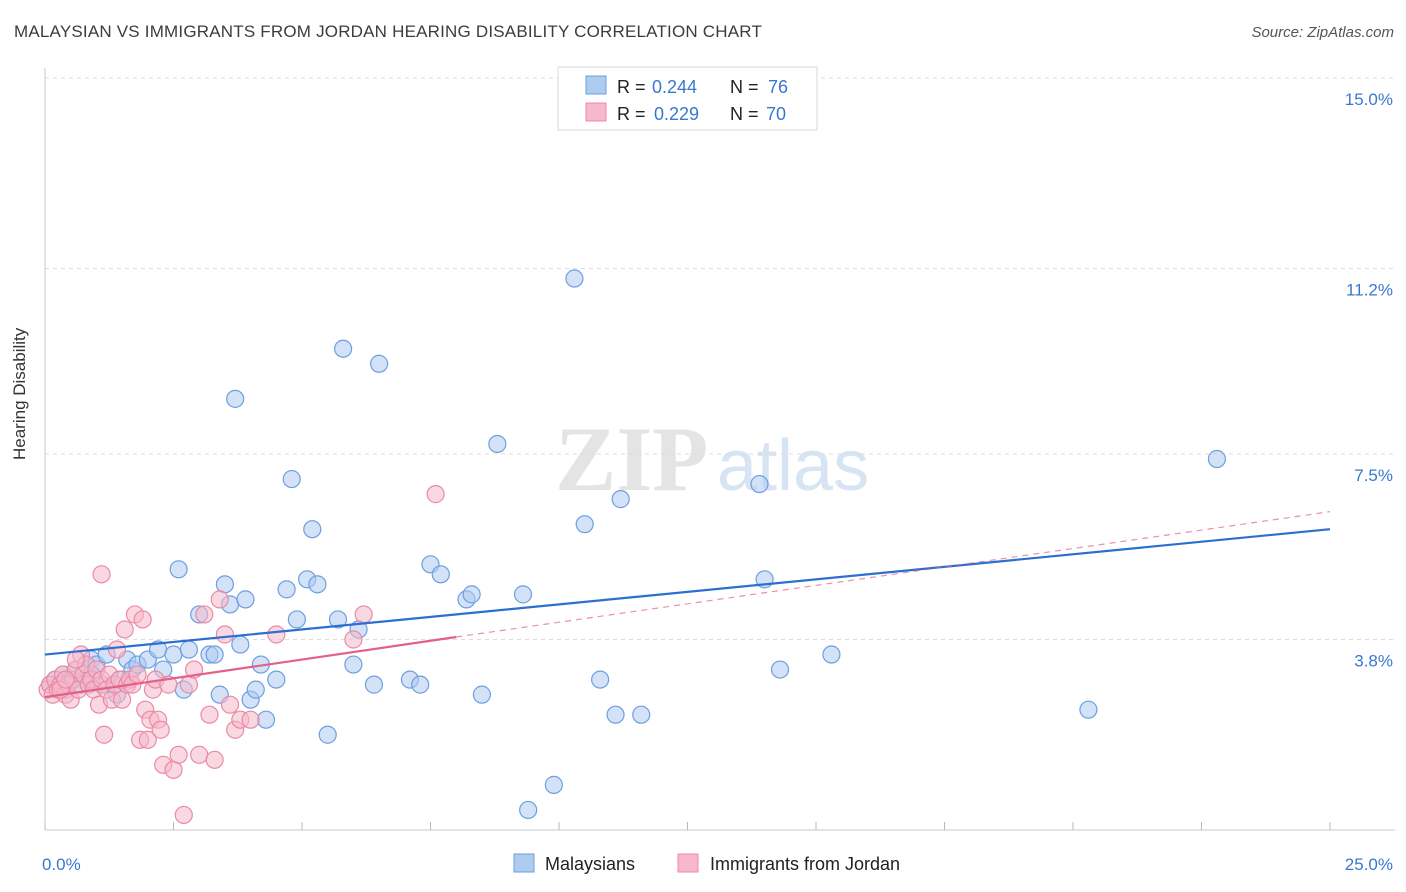 The height and width of the screenshot is (892, 1406). I want to click on jordan-trend-extension, so click(893, 574).